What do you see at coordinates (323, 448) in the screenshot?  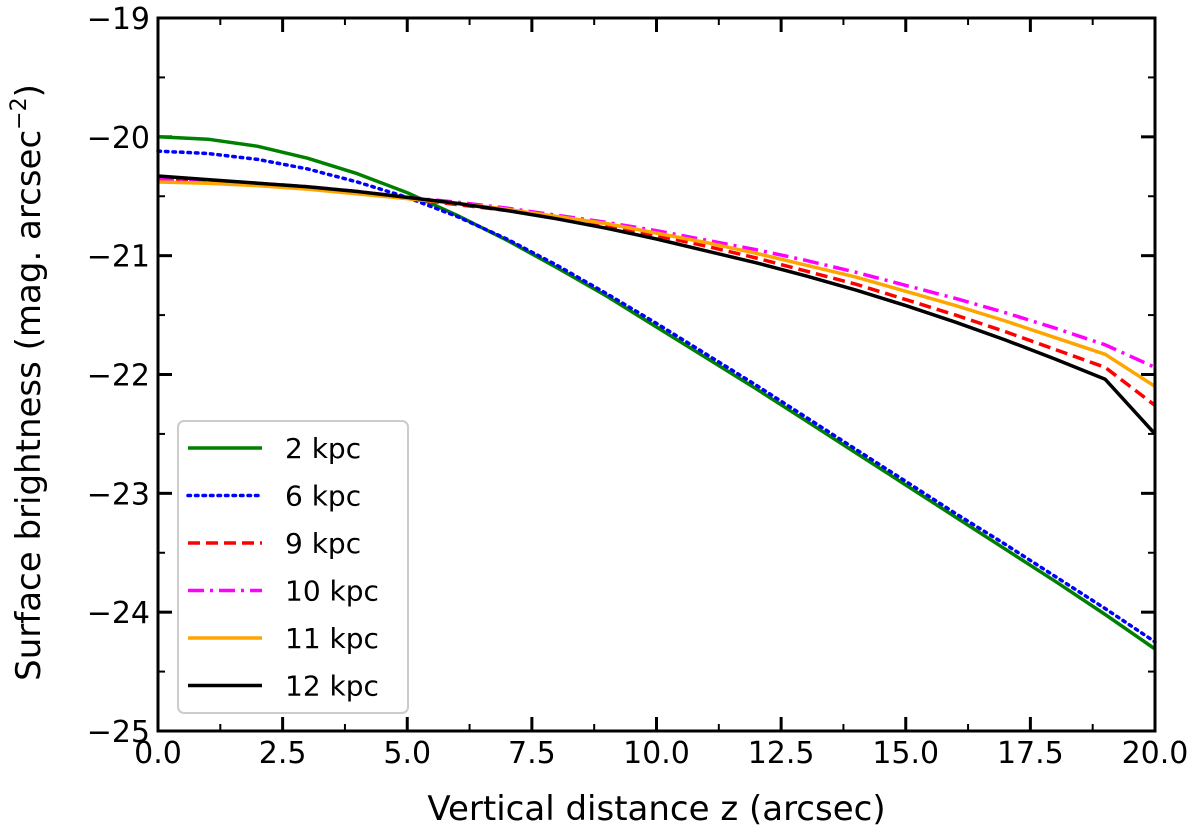 I see `legend-label-2-kpc: 2 kpc` at bounding box center [323, 448].